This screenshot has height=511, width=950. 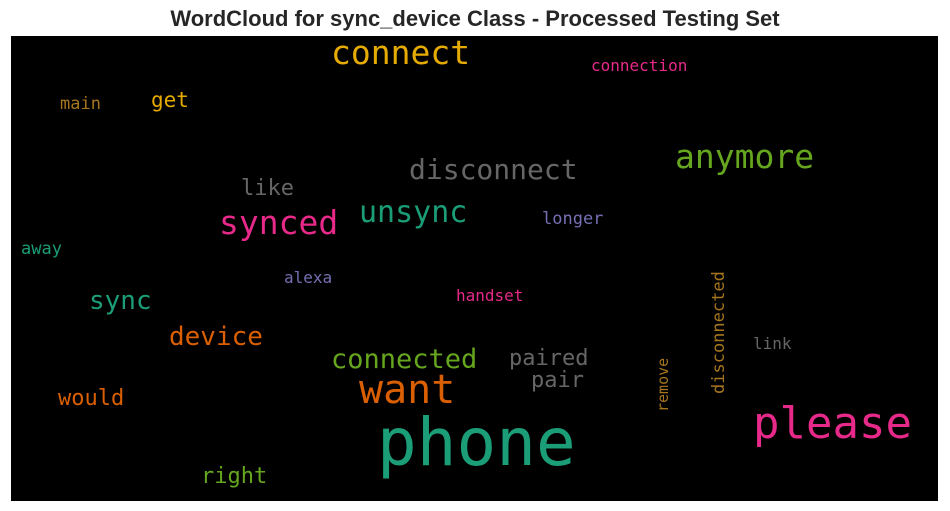 What do you see at coordinates (91, 398) in the screenshot?
I see `word-would: would` at bounding box center [91, 398].